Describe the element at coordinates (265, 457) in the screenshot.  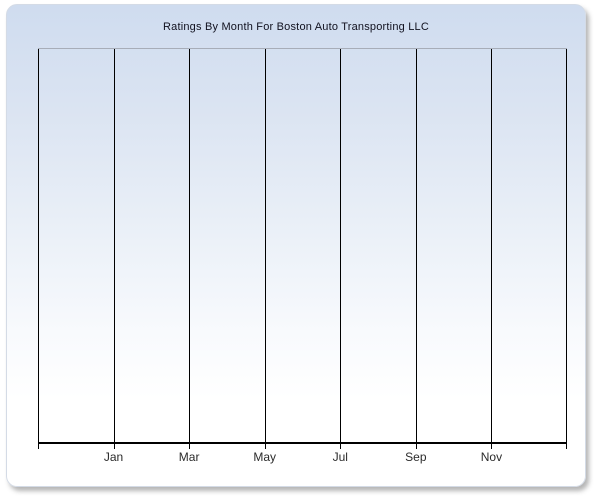
I see `x-axis-tick-label: May` at that location.